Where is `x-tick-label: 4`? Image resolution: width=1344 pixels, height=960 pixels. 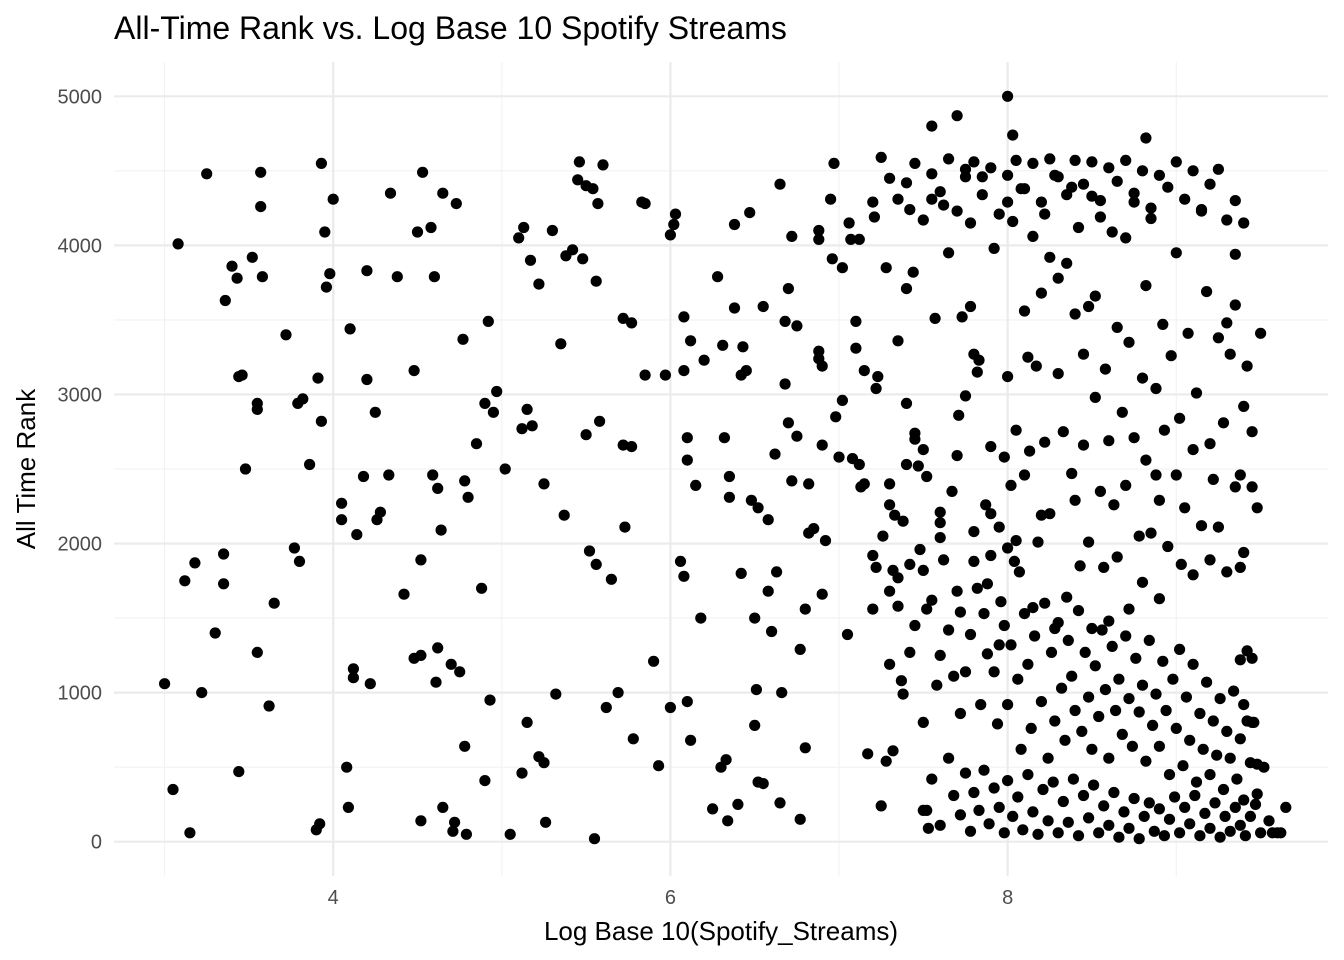 x-tick-label: 4 is located at coordinates (333, 898).